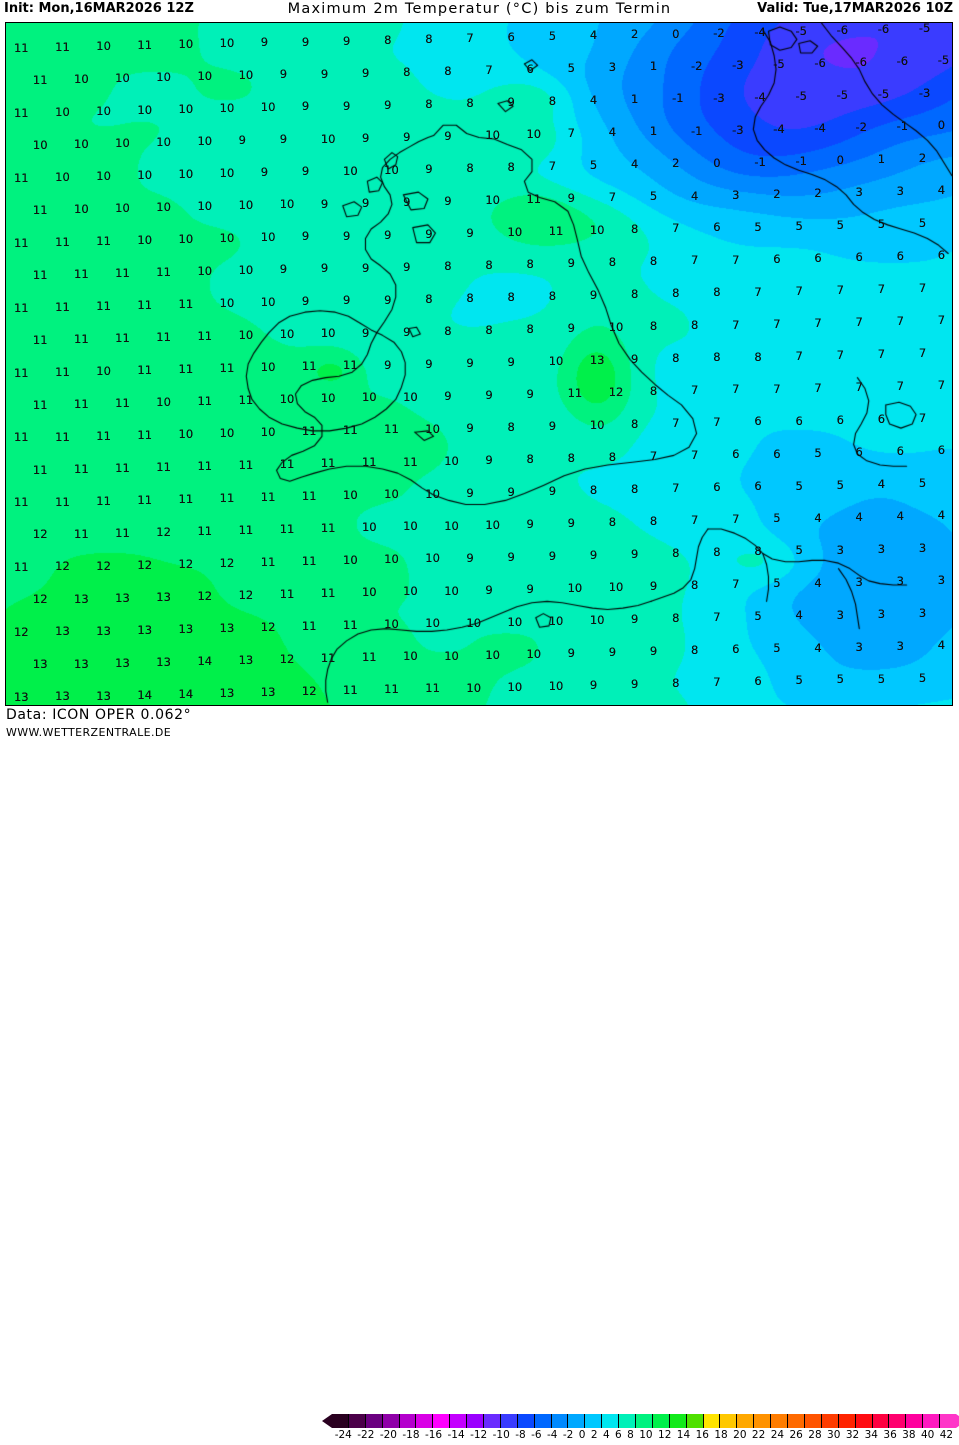 The image size is (959, 1445). Describe the element at coordinates (343, 1435) in the screenshot. I see `scale-tick-label: -24` at that location.